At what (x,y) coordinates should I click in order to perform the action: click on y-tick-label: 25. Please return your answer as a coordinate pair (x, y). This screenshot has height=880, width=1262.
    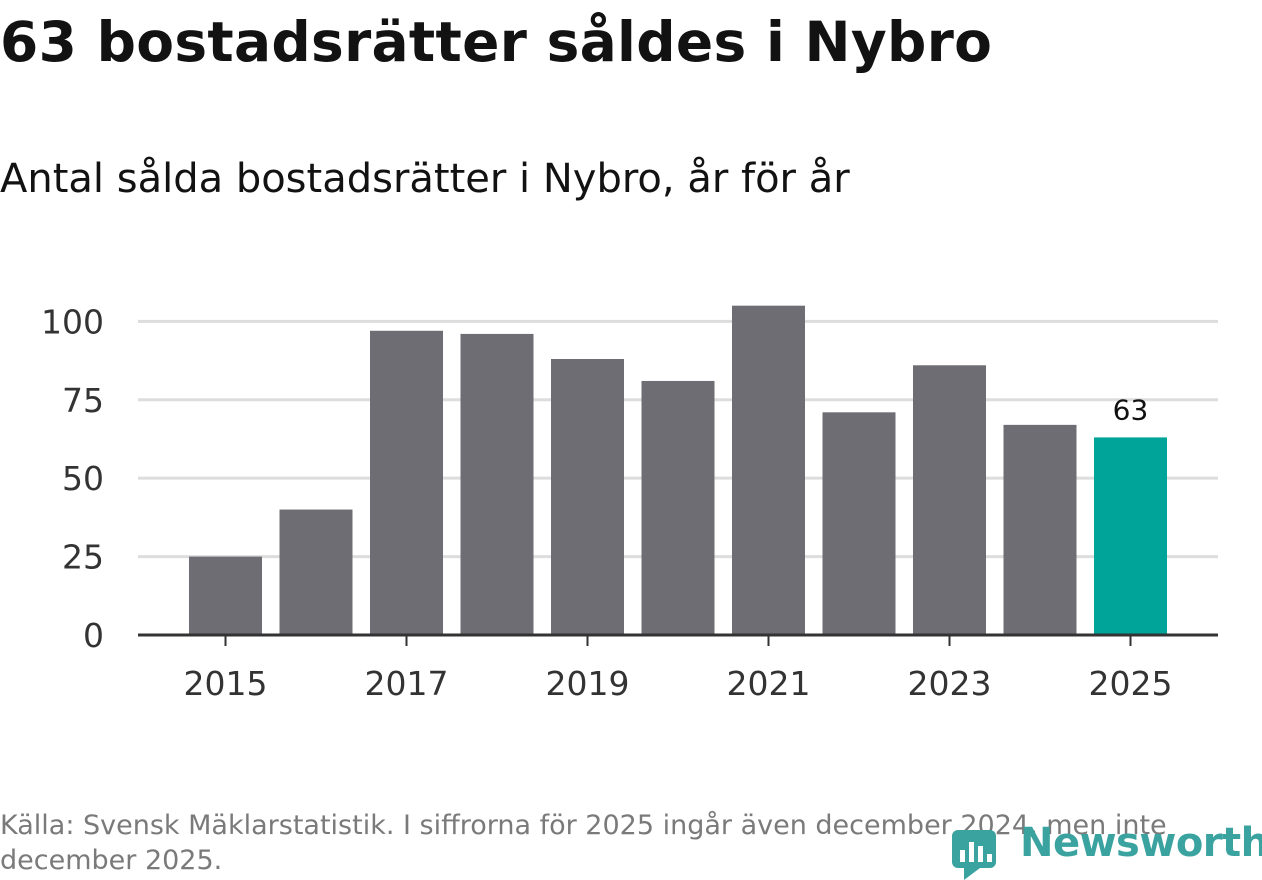
    Looking at the image, I should click on (83, 557).